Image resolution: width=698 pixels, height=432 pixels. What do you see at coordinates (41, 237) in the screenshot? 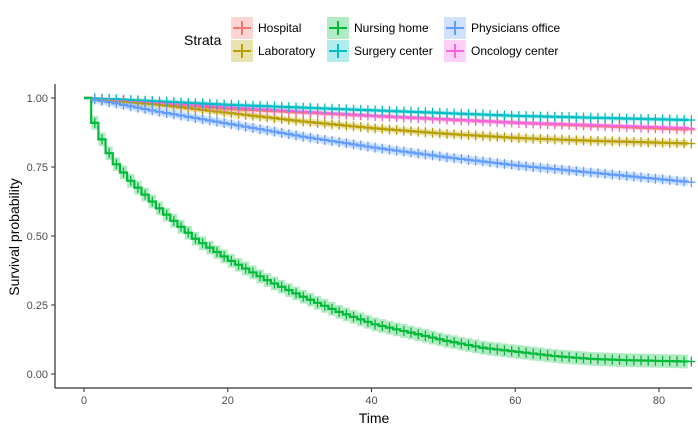
I see `y-ticks: 0.00 0.25 0.50 0.75 1.00` at bounding box center [41, 237].